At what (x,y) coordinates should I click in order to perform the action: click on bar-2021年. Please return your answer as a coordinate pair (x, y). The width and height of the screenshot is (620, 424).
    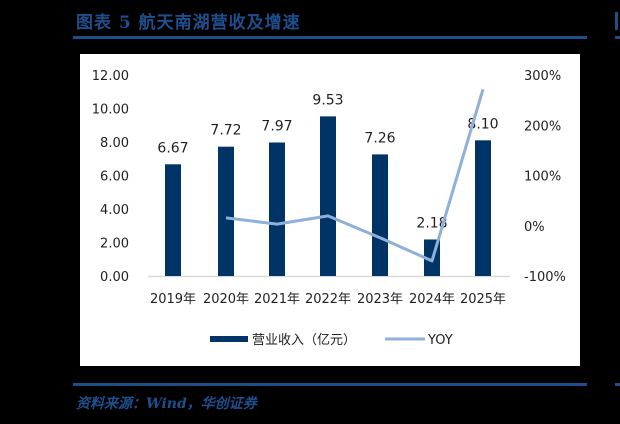
    Looking at the image, I should click on (277, 209).